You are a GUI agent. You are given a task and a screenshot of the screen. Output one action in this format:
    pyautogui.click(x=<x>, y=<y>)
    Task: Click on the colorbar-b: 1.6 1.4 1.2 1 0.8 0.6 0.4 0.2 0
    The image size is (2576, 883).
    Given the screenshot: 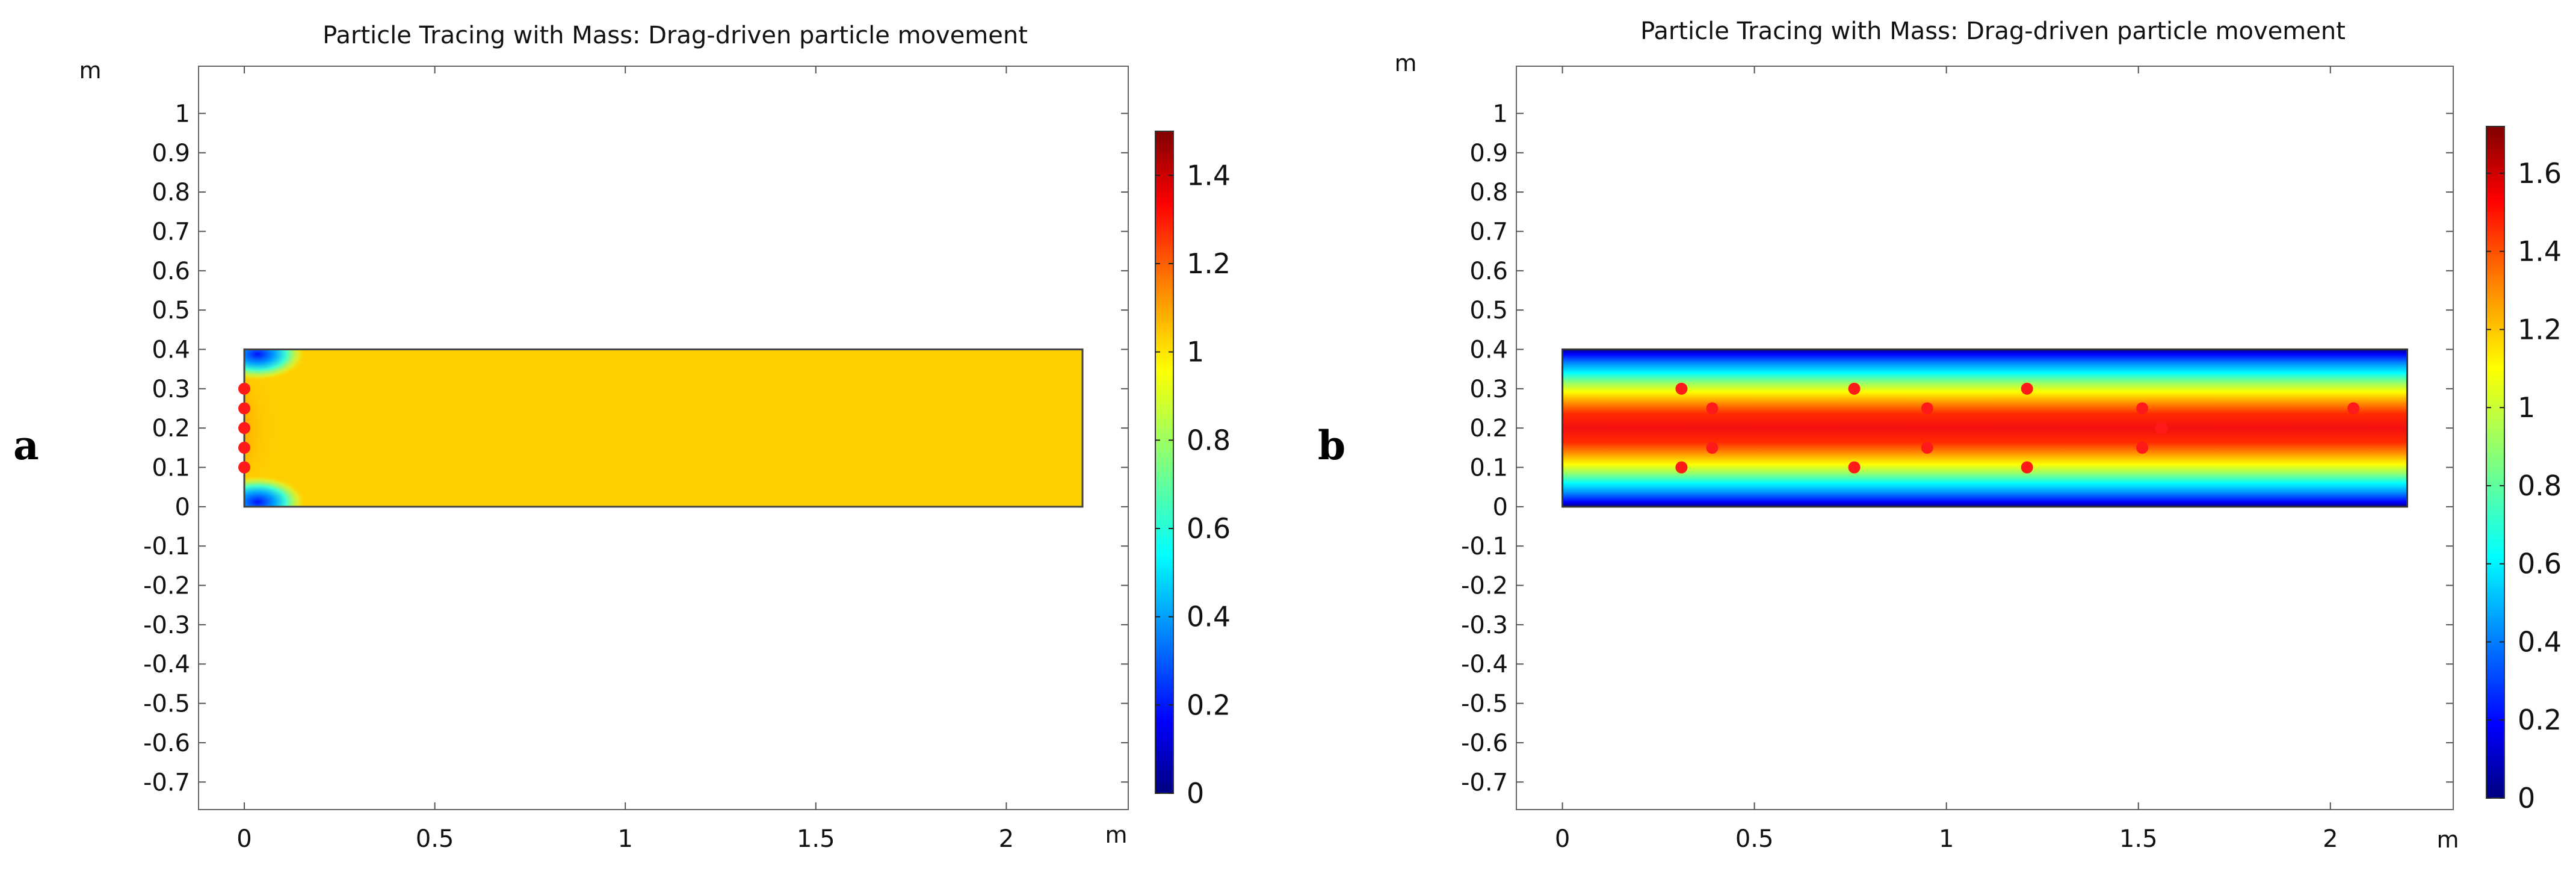 What is the action you would take?
    pyautogui.click(x=2524, y=470)
    